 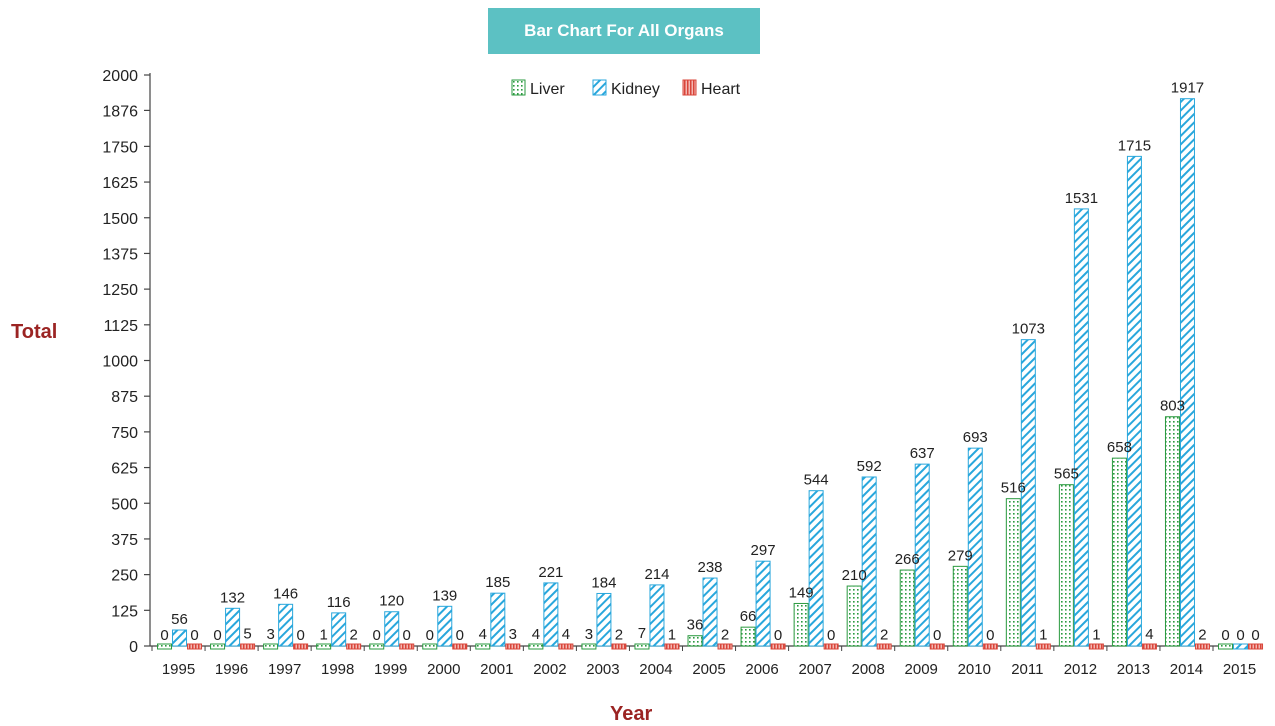 I want to click on data-label: 1715, so click(x=1134, y=145).